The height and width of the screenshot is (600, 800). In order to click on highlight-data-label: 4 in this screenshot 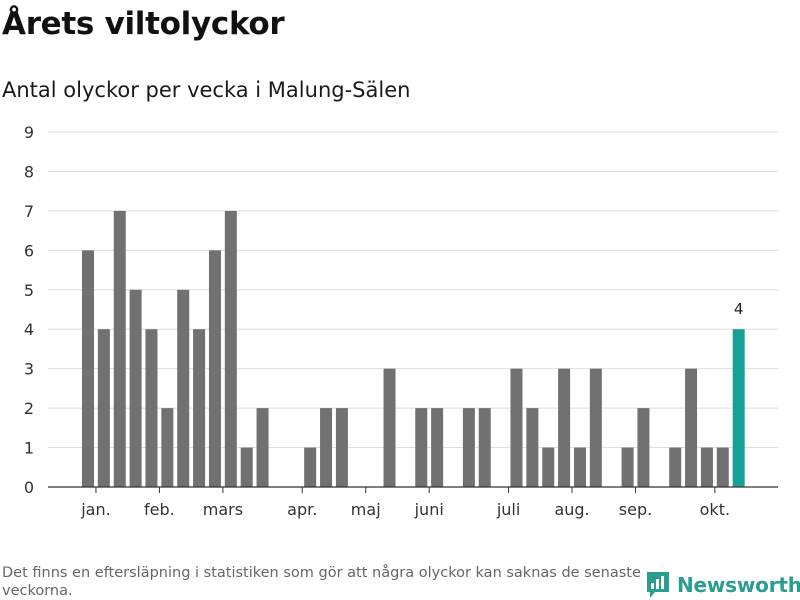, I will do `click(739, 309)`.